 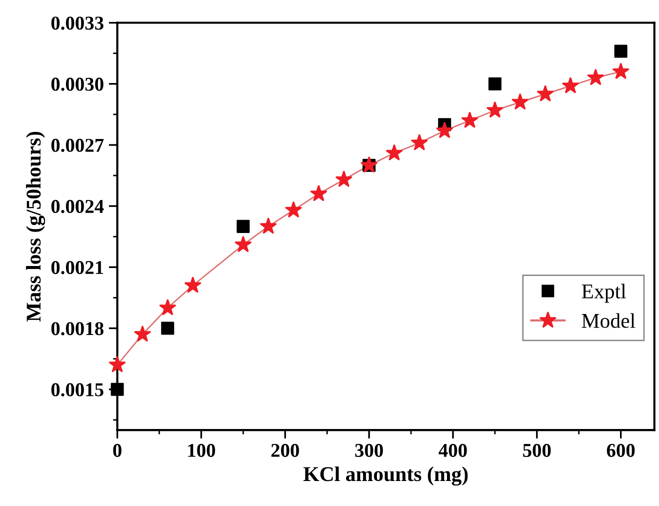 What do you see at coordinates (77, 329) in the screenshot?
I see `y-tick-label: 0.0018` at bounding box center [77, 329].